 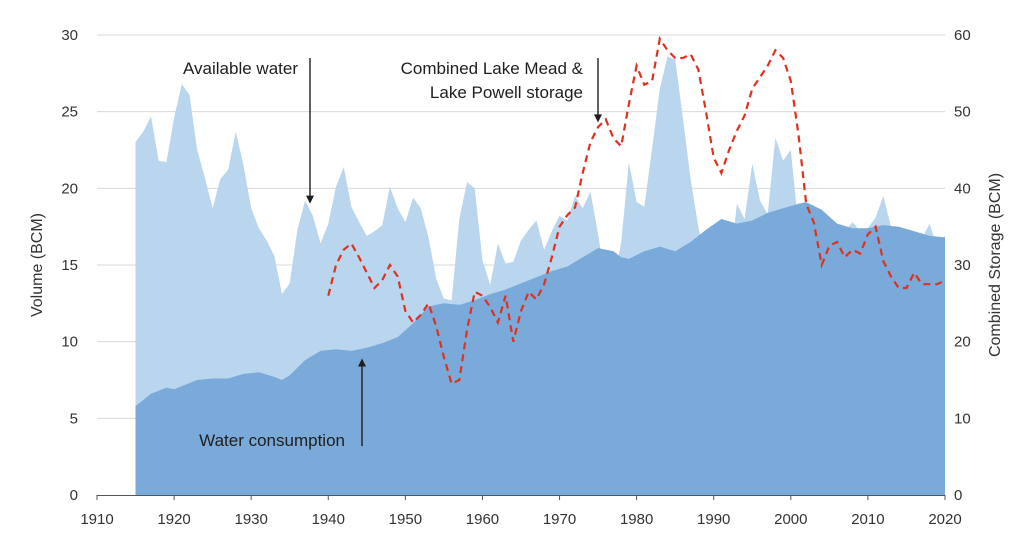 I want to click on y2-tick-label: 60, so click(x=962, y=35).